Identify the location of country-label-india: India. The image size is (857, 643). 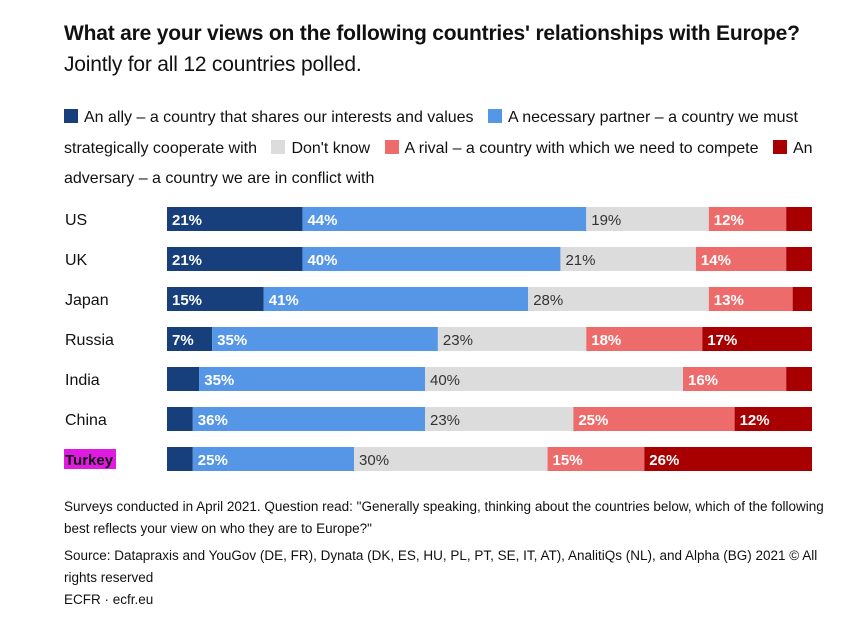
(82, 380).